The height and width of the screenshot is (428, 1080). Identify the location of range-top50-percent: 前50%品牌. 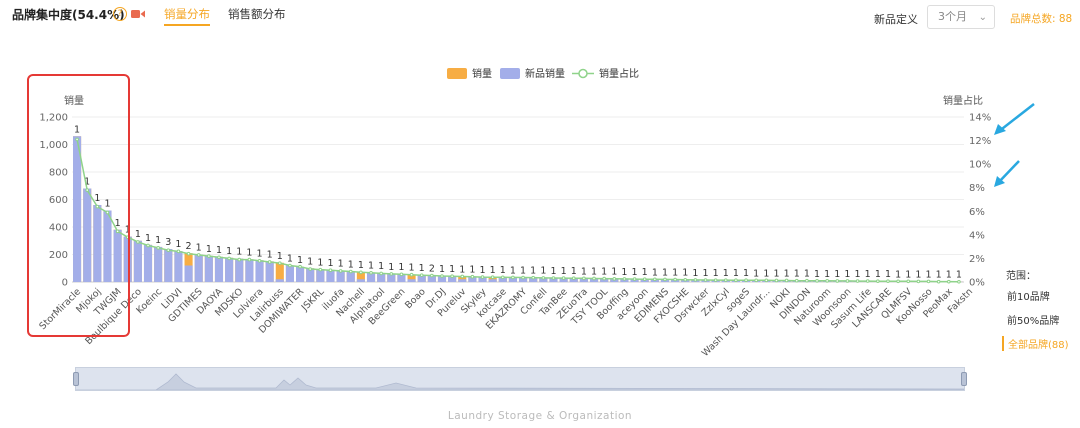
(1033, 321).